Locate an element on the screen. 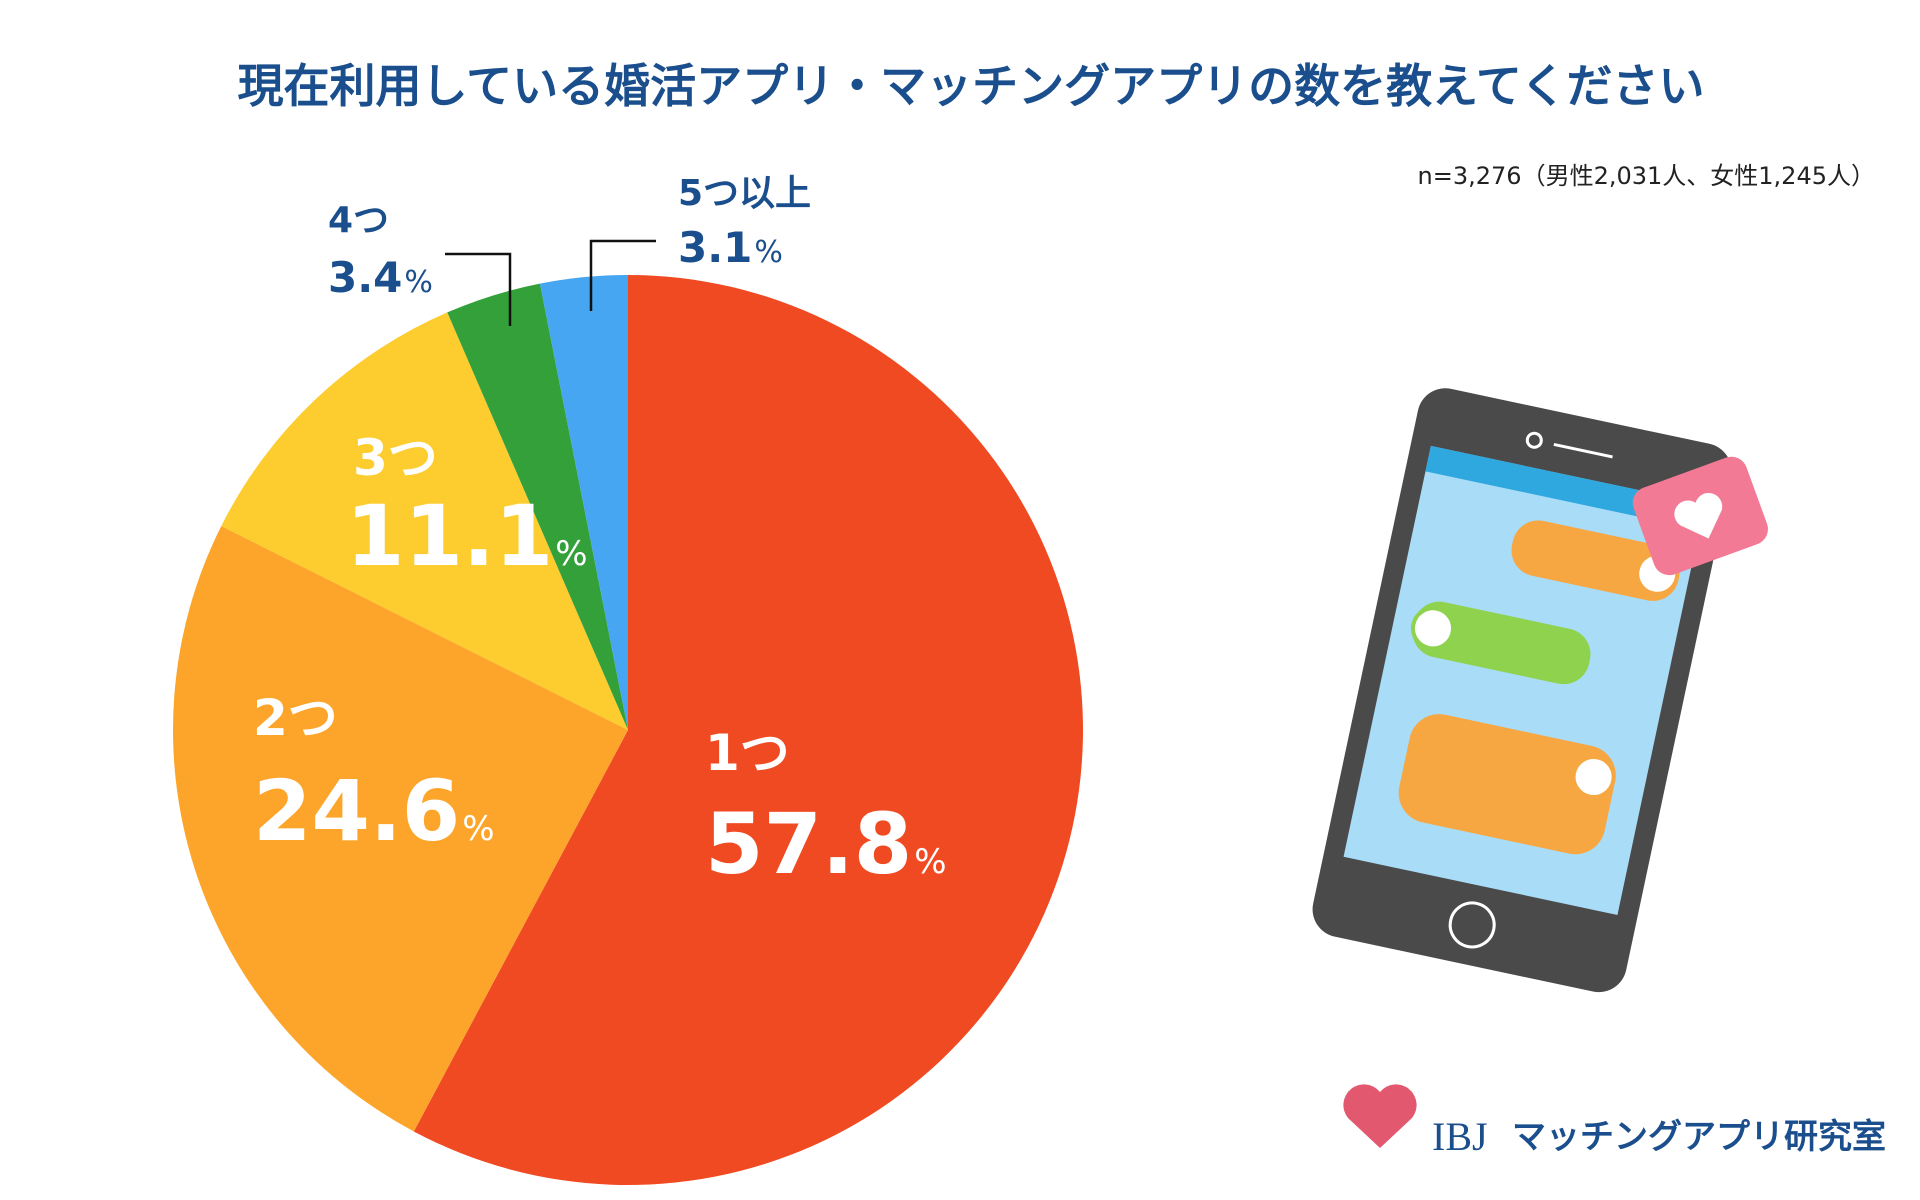 The width and height of the screenshot is (1920, 1200). logo-text: マッチングアプリ研究室 is located at coordinates (1699, 1137).